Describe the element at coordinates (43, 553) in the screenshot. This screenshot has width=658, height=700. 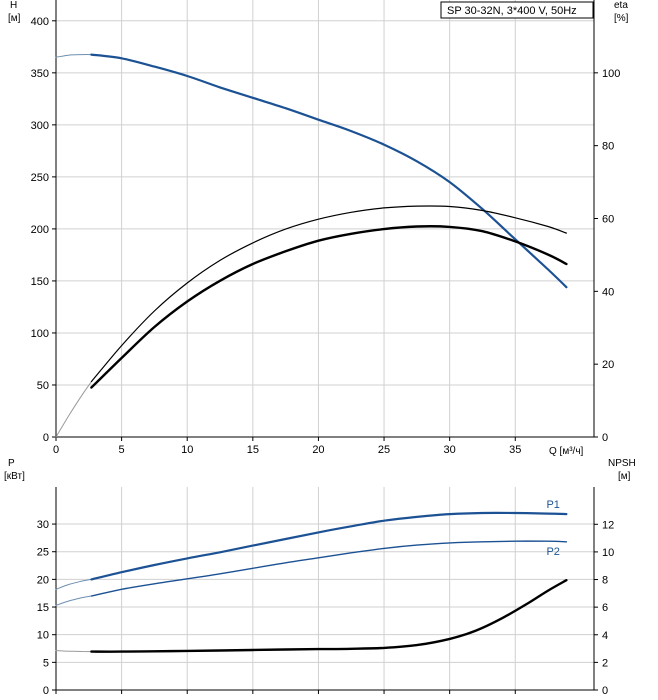
I see `bottom-left-tick-label: 25` at that location.